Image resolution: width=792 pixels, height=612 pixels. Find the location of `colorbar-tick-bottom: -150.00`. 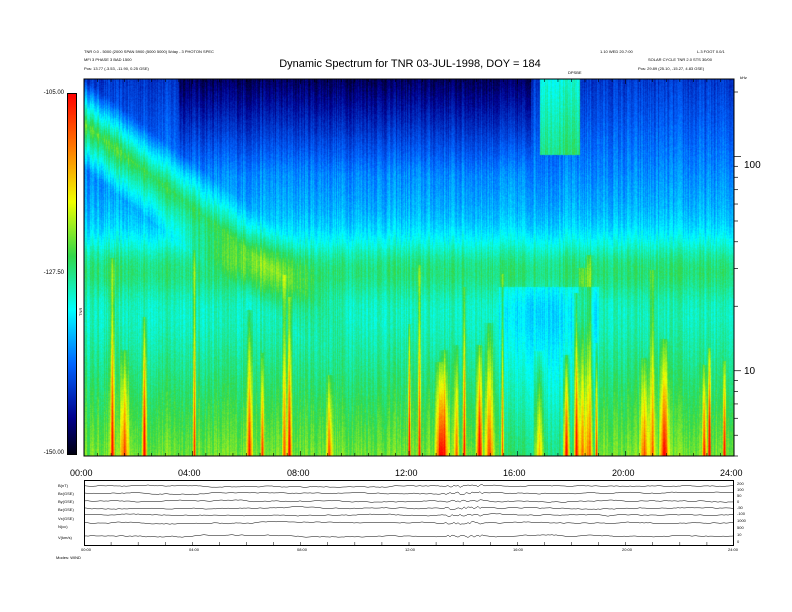

colorbar-tick-bottom: -150.00 is located at coordinates (53, 453).